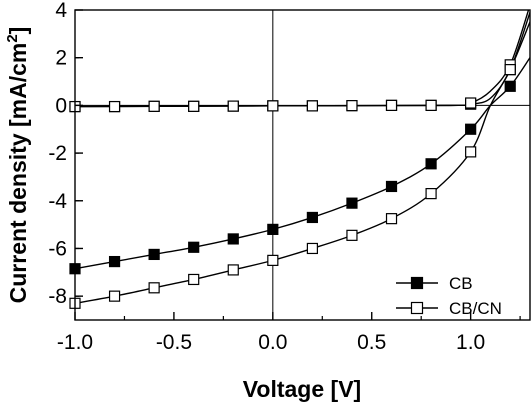 The height and width of the screenshot is (413, 532). What do you see at coordinates (272, 342) in the screenshot?
I see `x-tick-label: 0.0` at bounding box center [272, 342].